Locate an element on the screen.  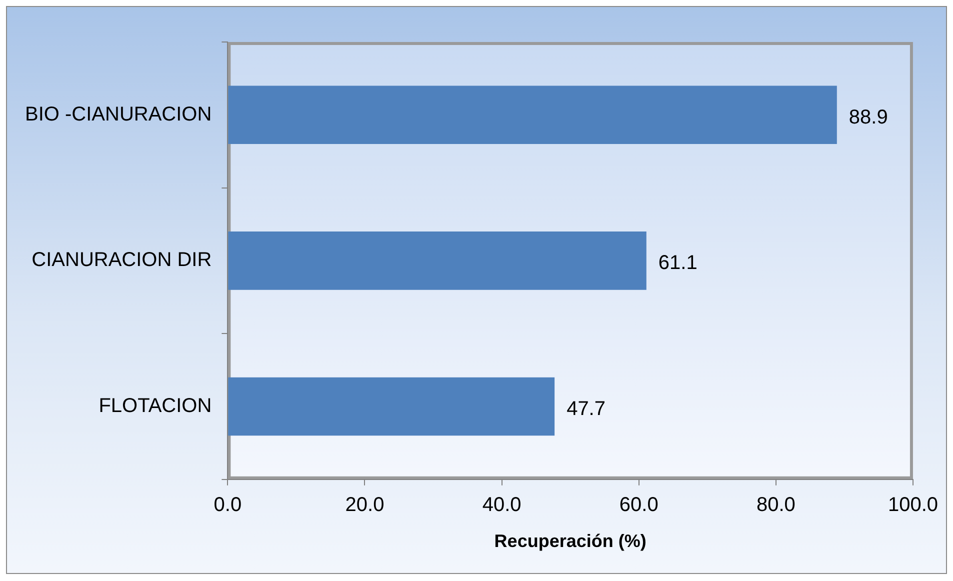
data-label: 88.9 is located at coordinates (868, 117).